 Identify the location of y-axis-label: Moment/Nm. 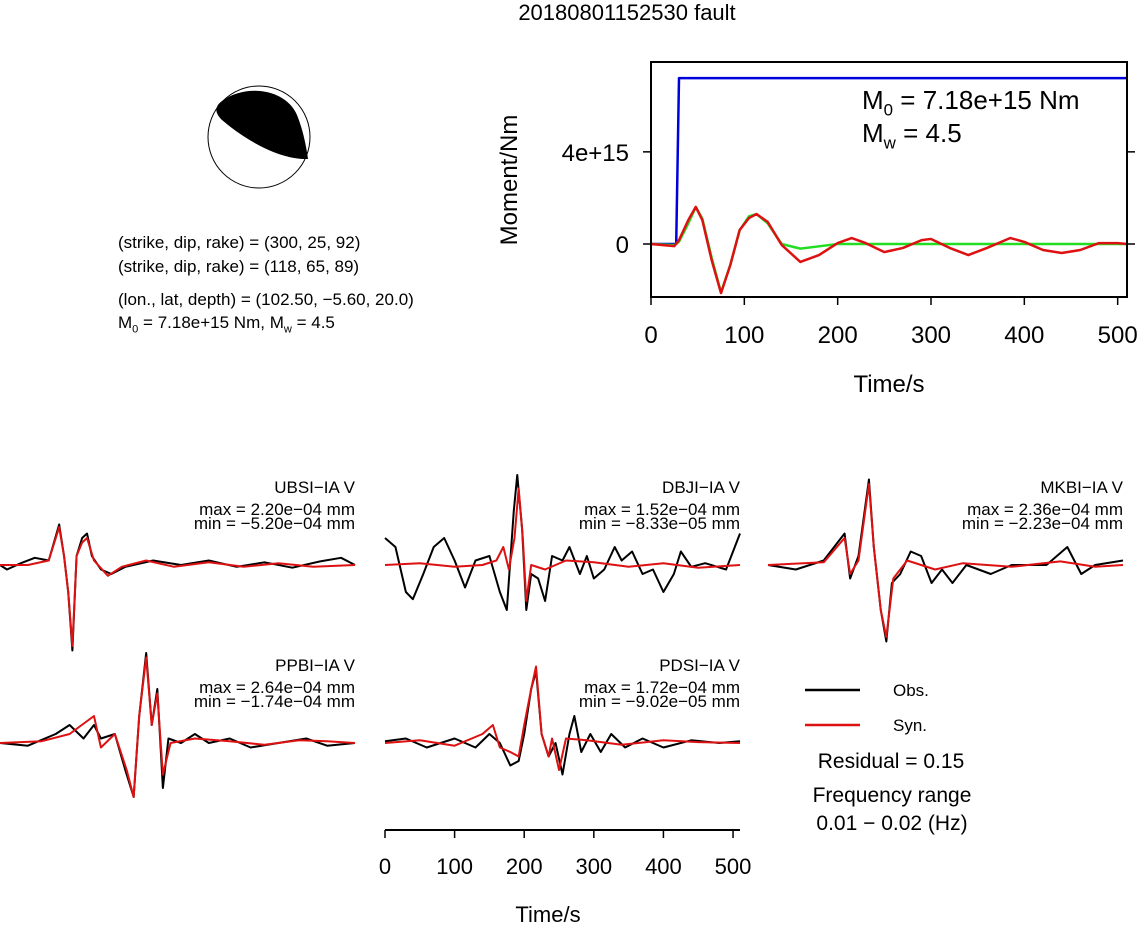
(509, 180).